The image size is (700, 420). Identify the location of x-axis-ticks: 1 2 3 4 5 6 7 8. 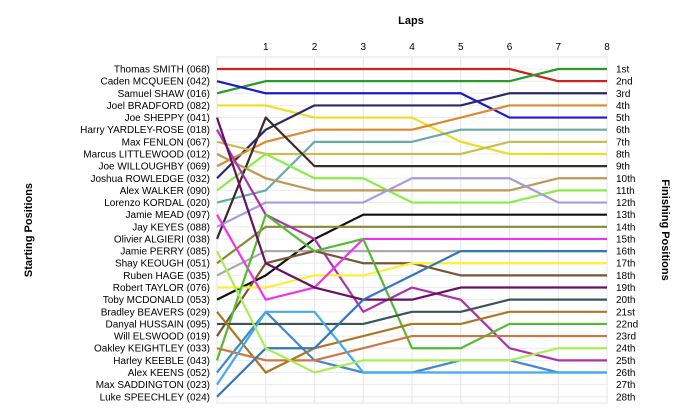
(436, 47).